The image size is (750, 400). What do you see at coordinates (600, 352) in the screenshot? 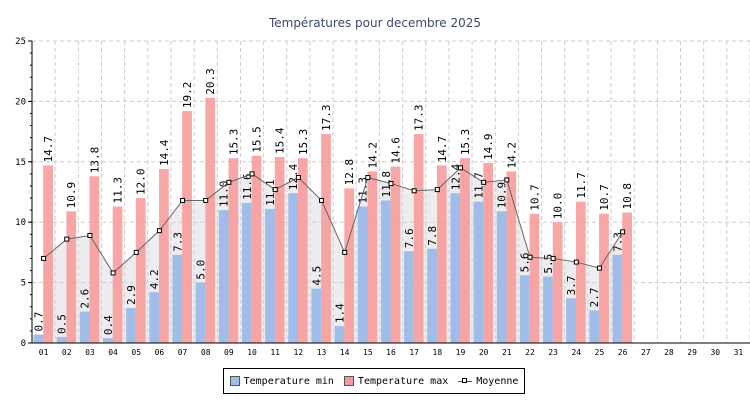
I see `x-tick-label: 25` at bounding box center [600, 352].